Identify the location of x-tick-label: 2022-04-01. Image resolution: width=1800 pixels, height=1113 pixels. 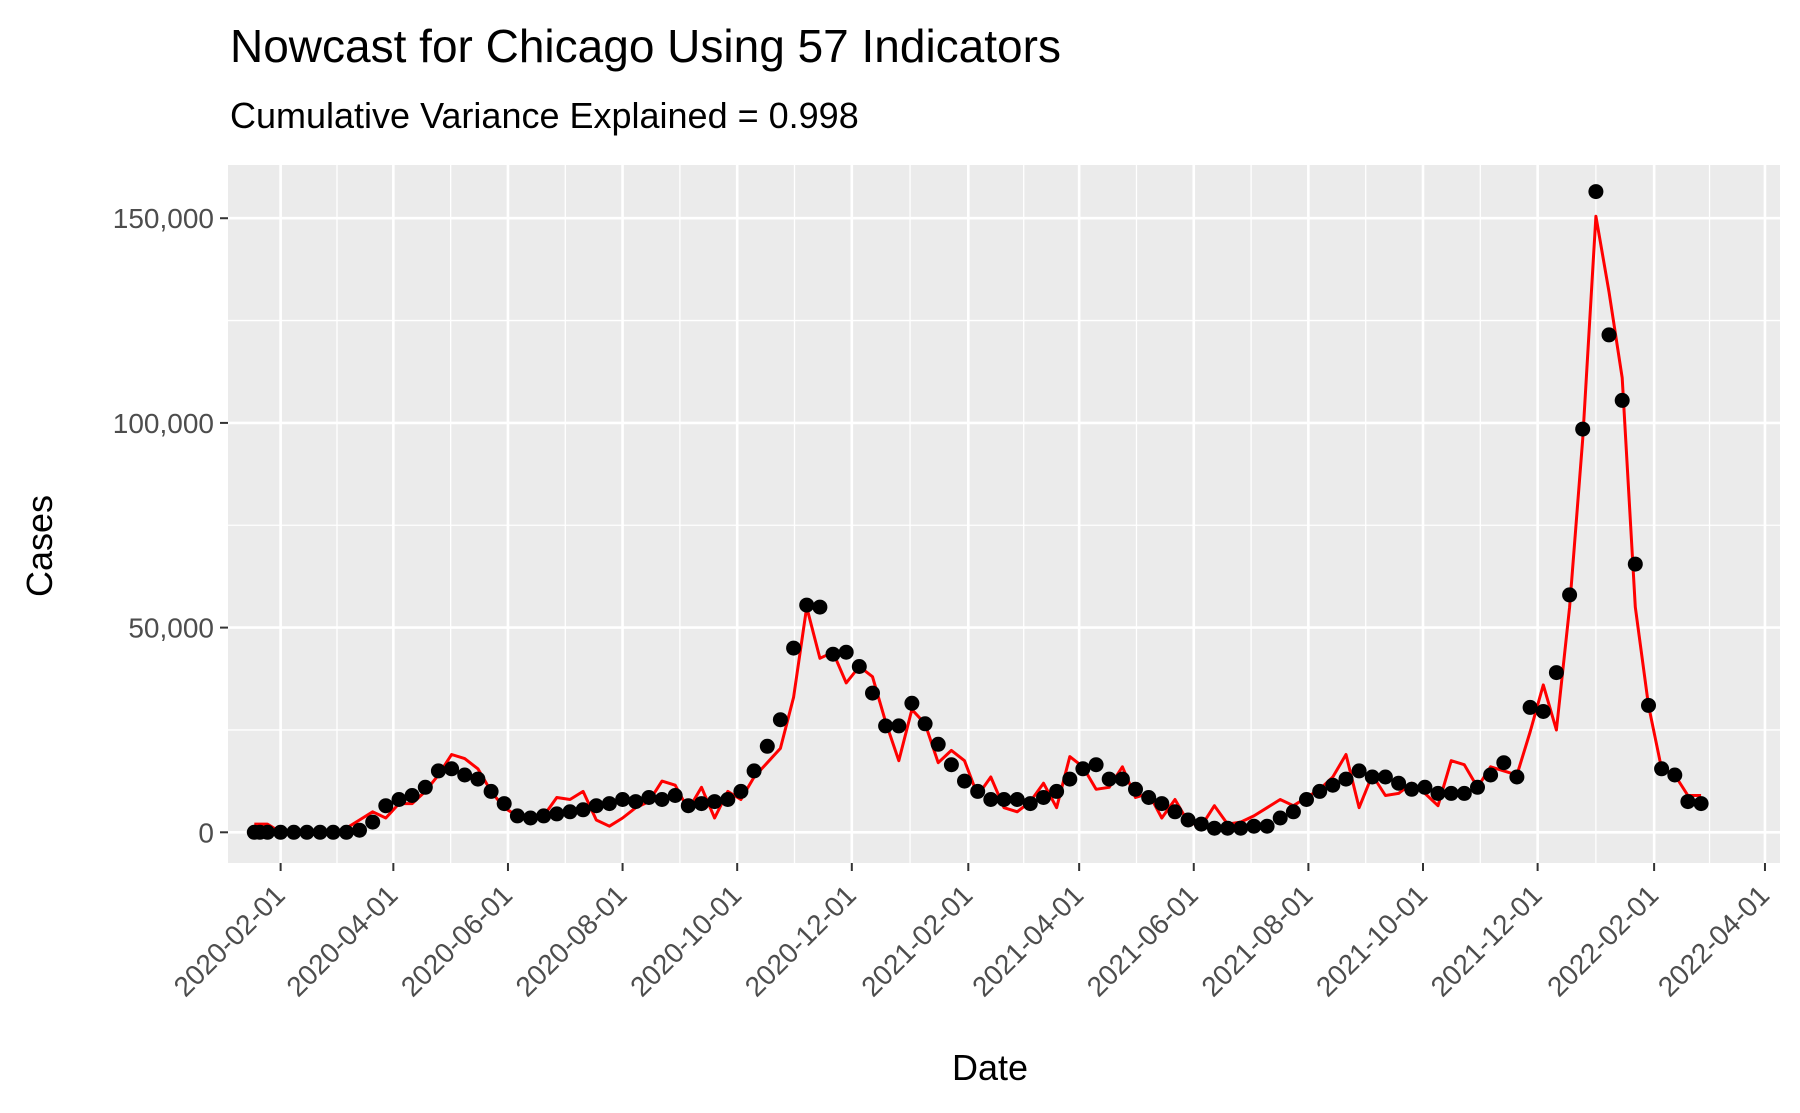
(1713, 940).